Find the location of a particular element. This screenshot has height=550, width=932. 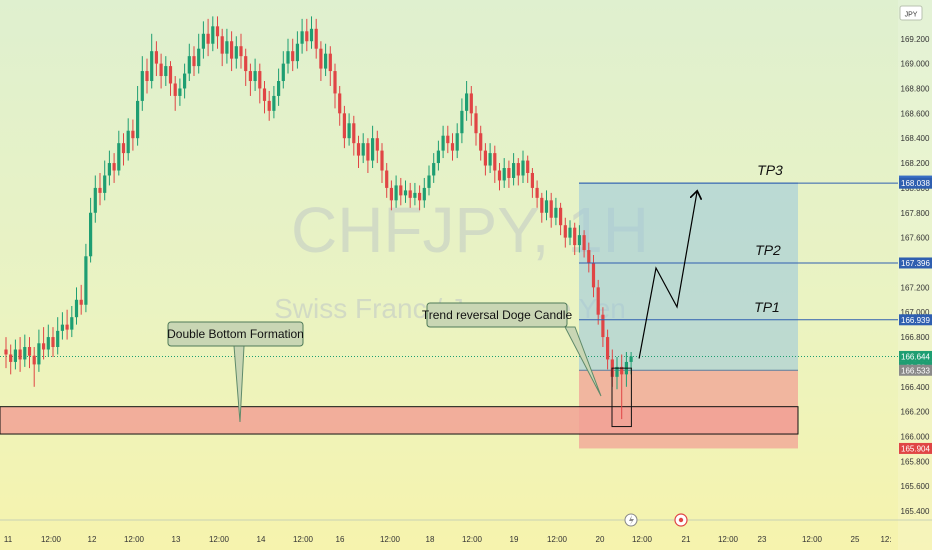

price-tick: 167.800 is located at coordinates (915, 213).